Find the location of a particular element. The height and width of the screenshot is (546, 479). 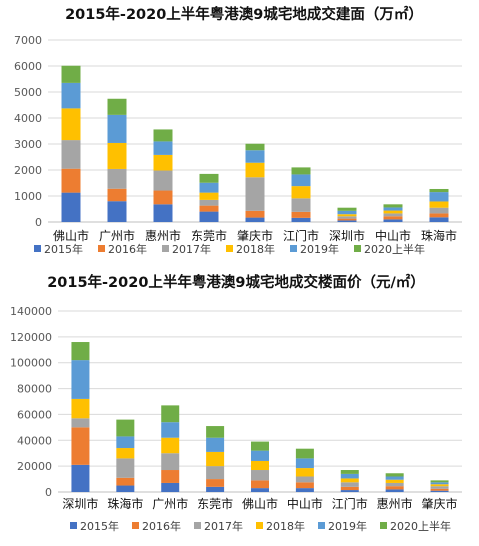

legend-label: 2020上半年 is located at coordinates (420, 526).